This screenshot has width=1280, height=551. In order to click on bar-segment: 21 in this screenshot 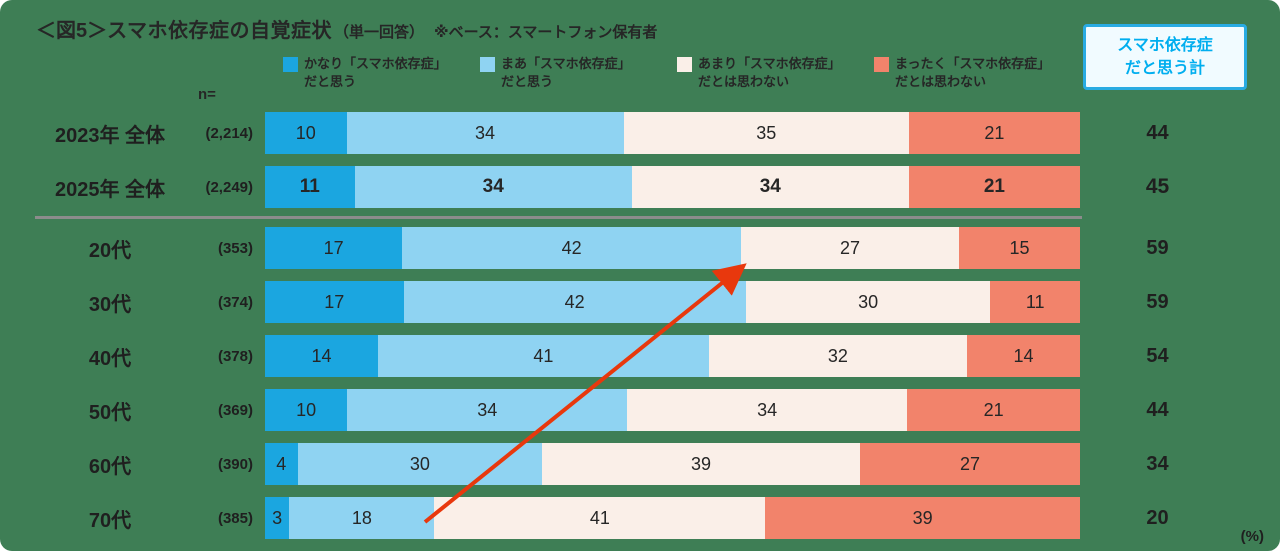, I will do `click(994, 410)`.